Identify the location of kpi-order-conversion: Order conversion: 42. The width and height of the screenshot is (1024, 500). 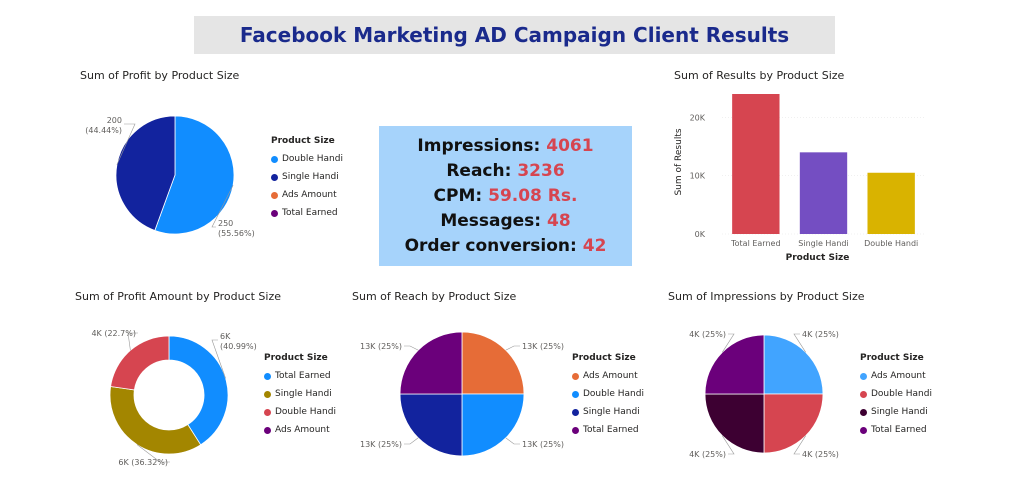
(506, 246).